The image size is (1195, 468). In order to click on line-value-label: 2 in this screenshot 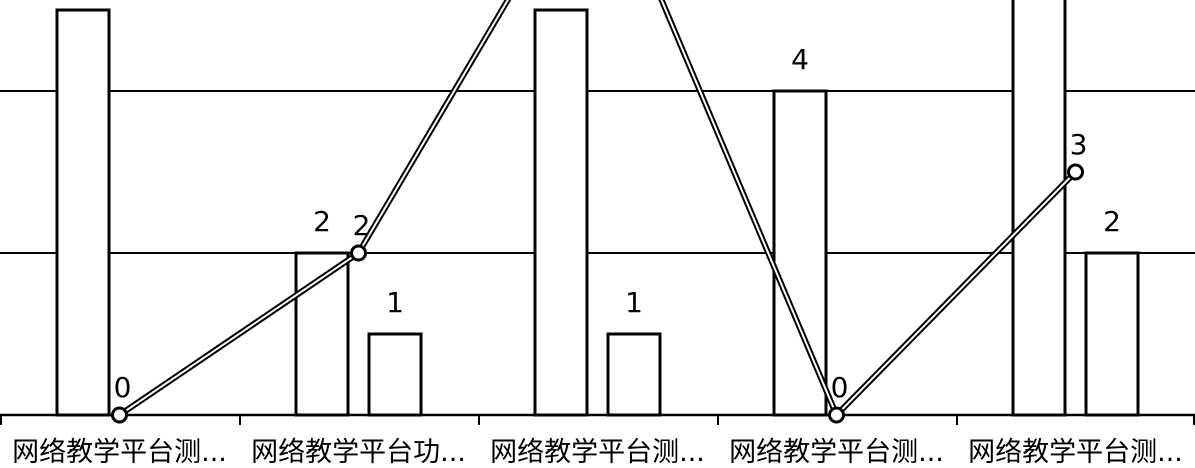, I will do `click(362, 225)`.